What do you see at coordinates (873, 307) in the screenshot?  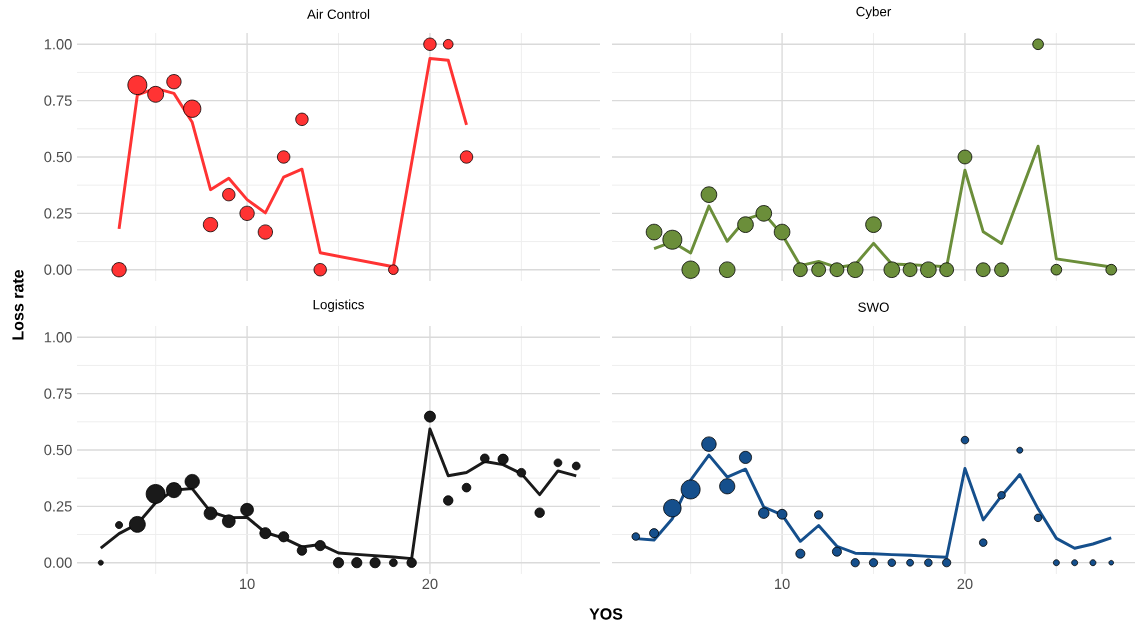 I see `chart-title: SWO` at bounding box center [873, 307].